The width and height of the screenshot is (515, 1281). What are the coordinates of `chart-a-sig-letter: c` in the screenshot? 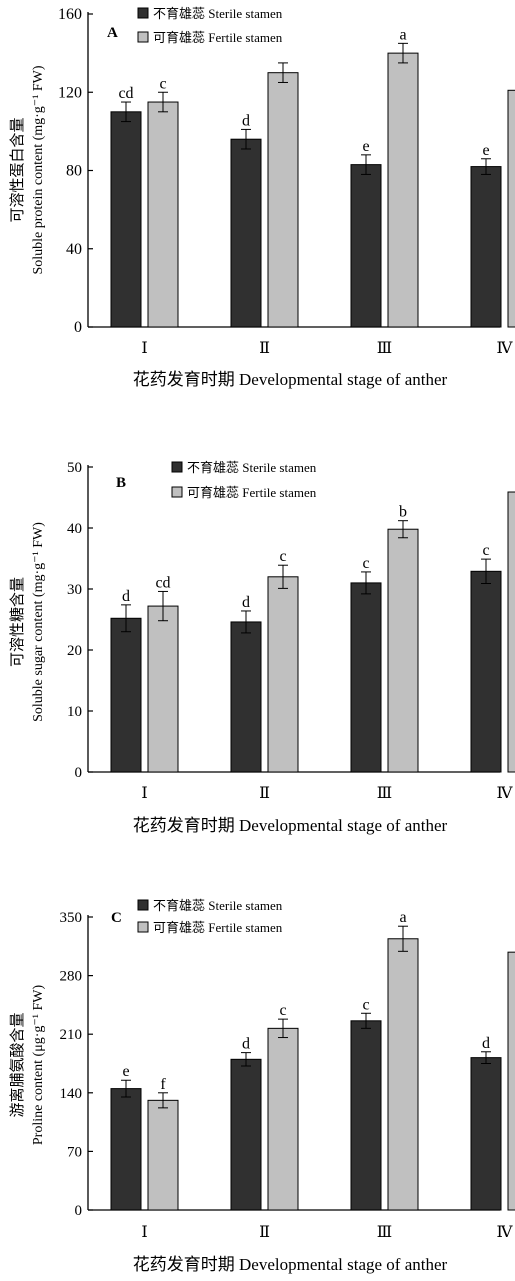 It's located at (162, 83).